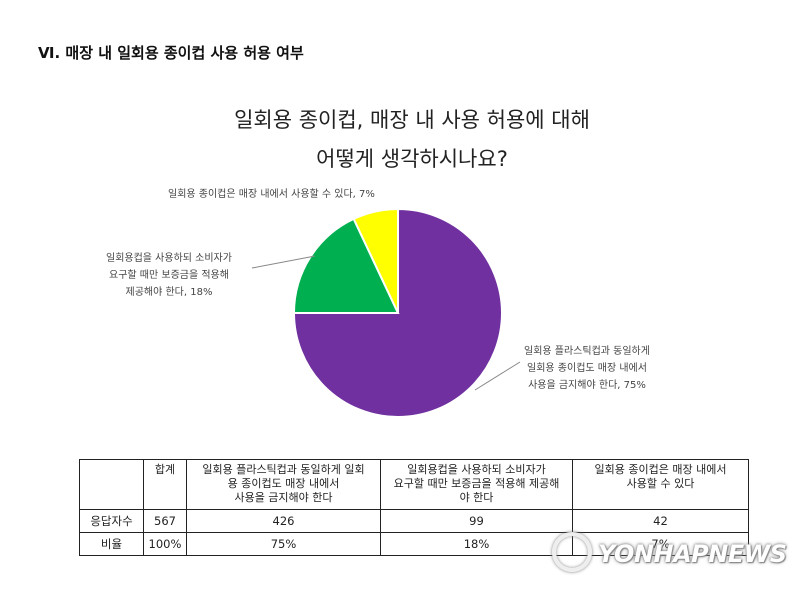  Describe the element at coordinates (165, 521) in the screenshot. I see `cell: 567` at that location.